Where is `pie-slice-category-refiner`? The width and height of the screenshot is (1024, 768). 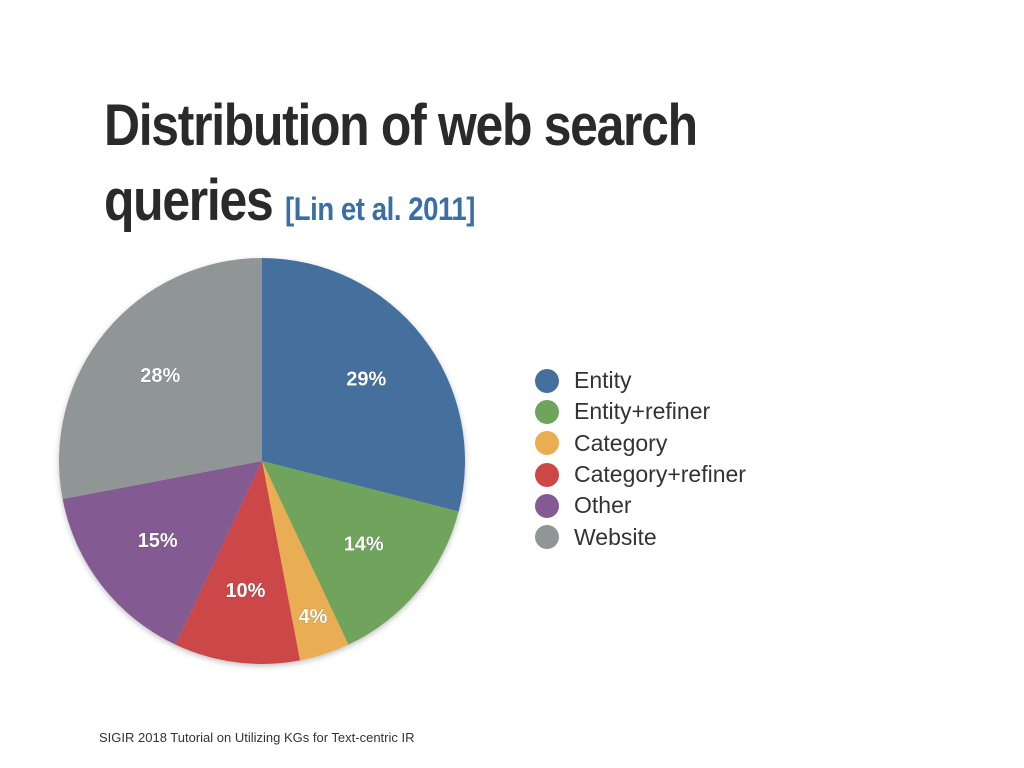
pie-slice-category-refiner is located at coordinates (238, 562).